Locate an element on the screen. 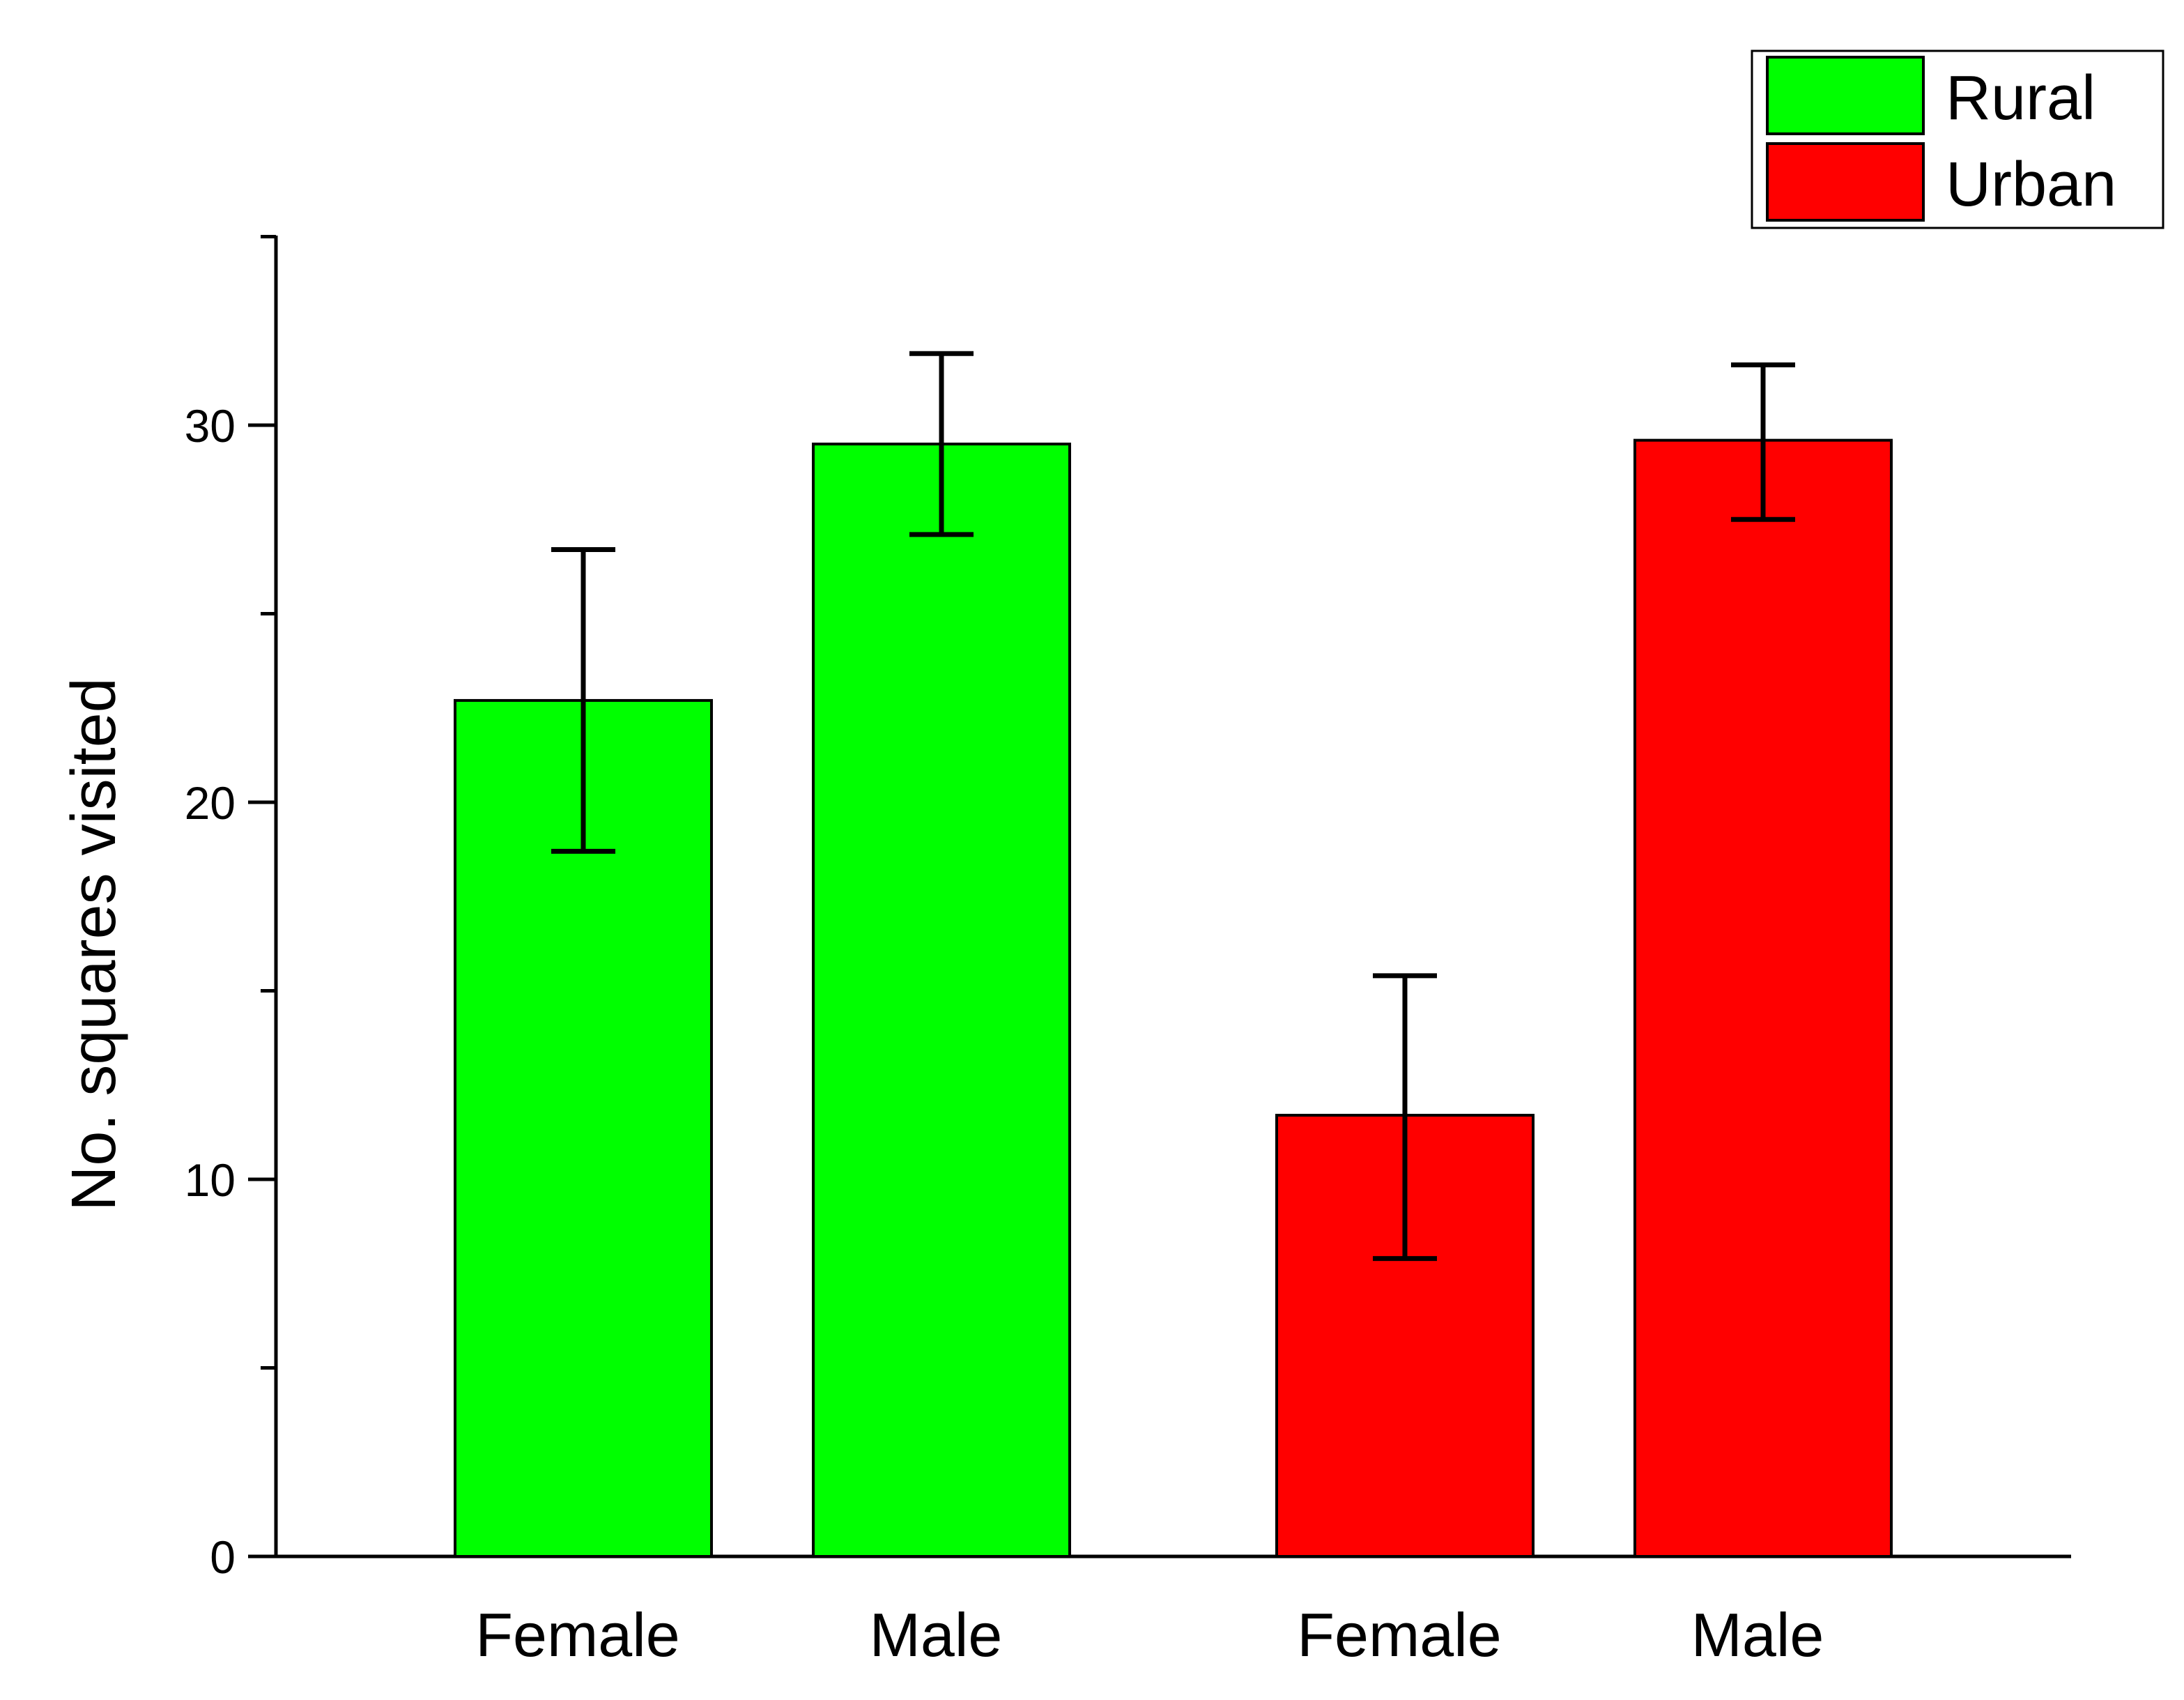  bar-urban-male is located at coordinates (1763, 998).